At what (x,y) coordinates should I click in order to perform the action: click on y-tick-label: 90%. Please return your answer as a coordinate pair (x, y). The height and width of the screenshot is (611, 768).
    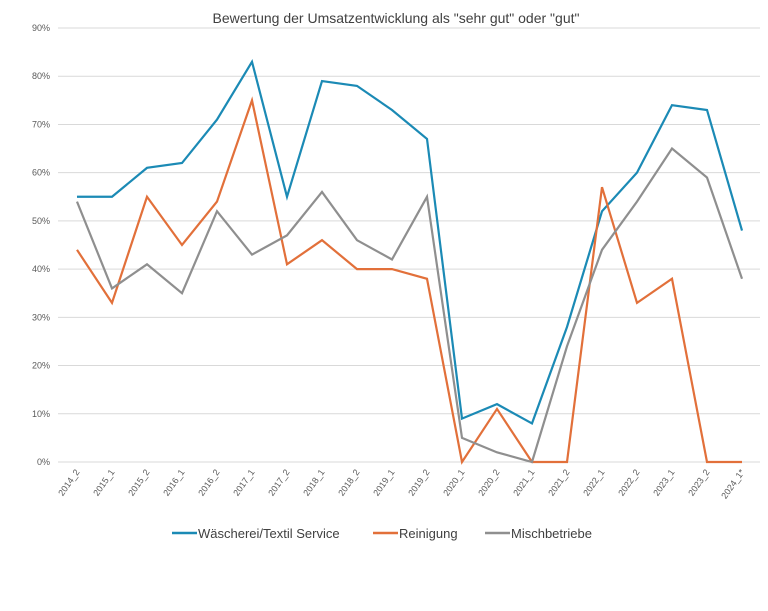
    Looking at the image, I should click on (41, 28).